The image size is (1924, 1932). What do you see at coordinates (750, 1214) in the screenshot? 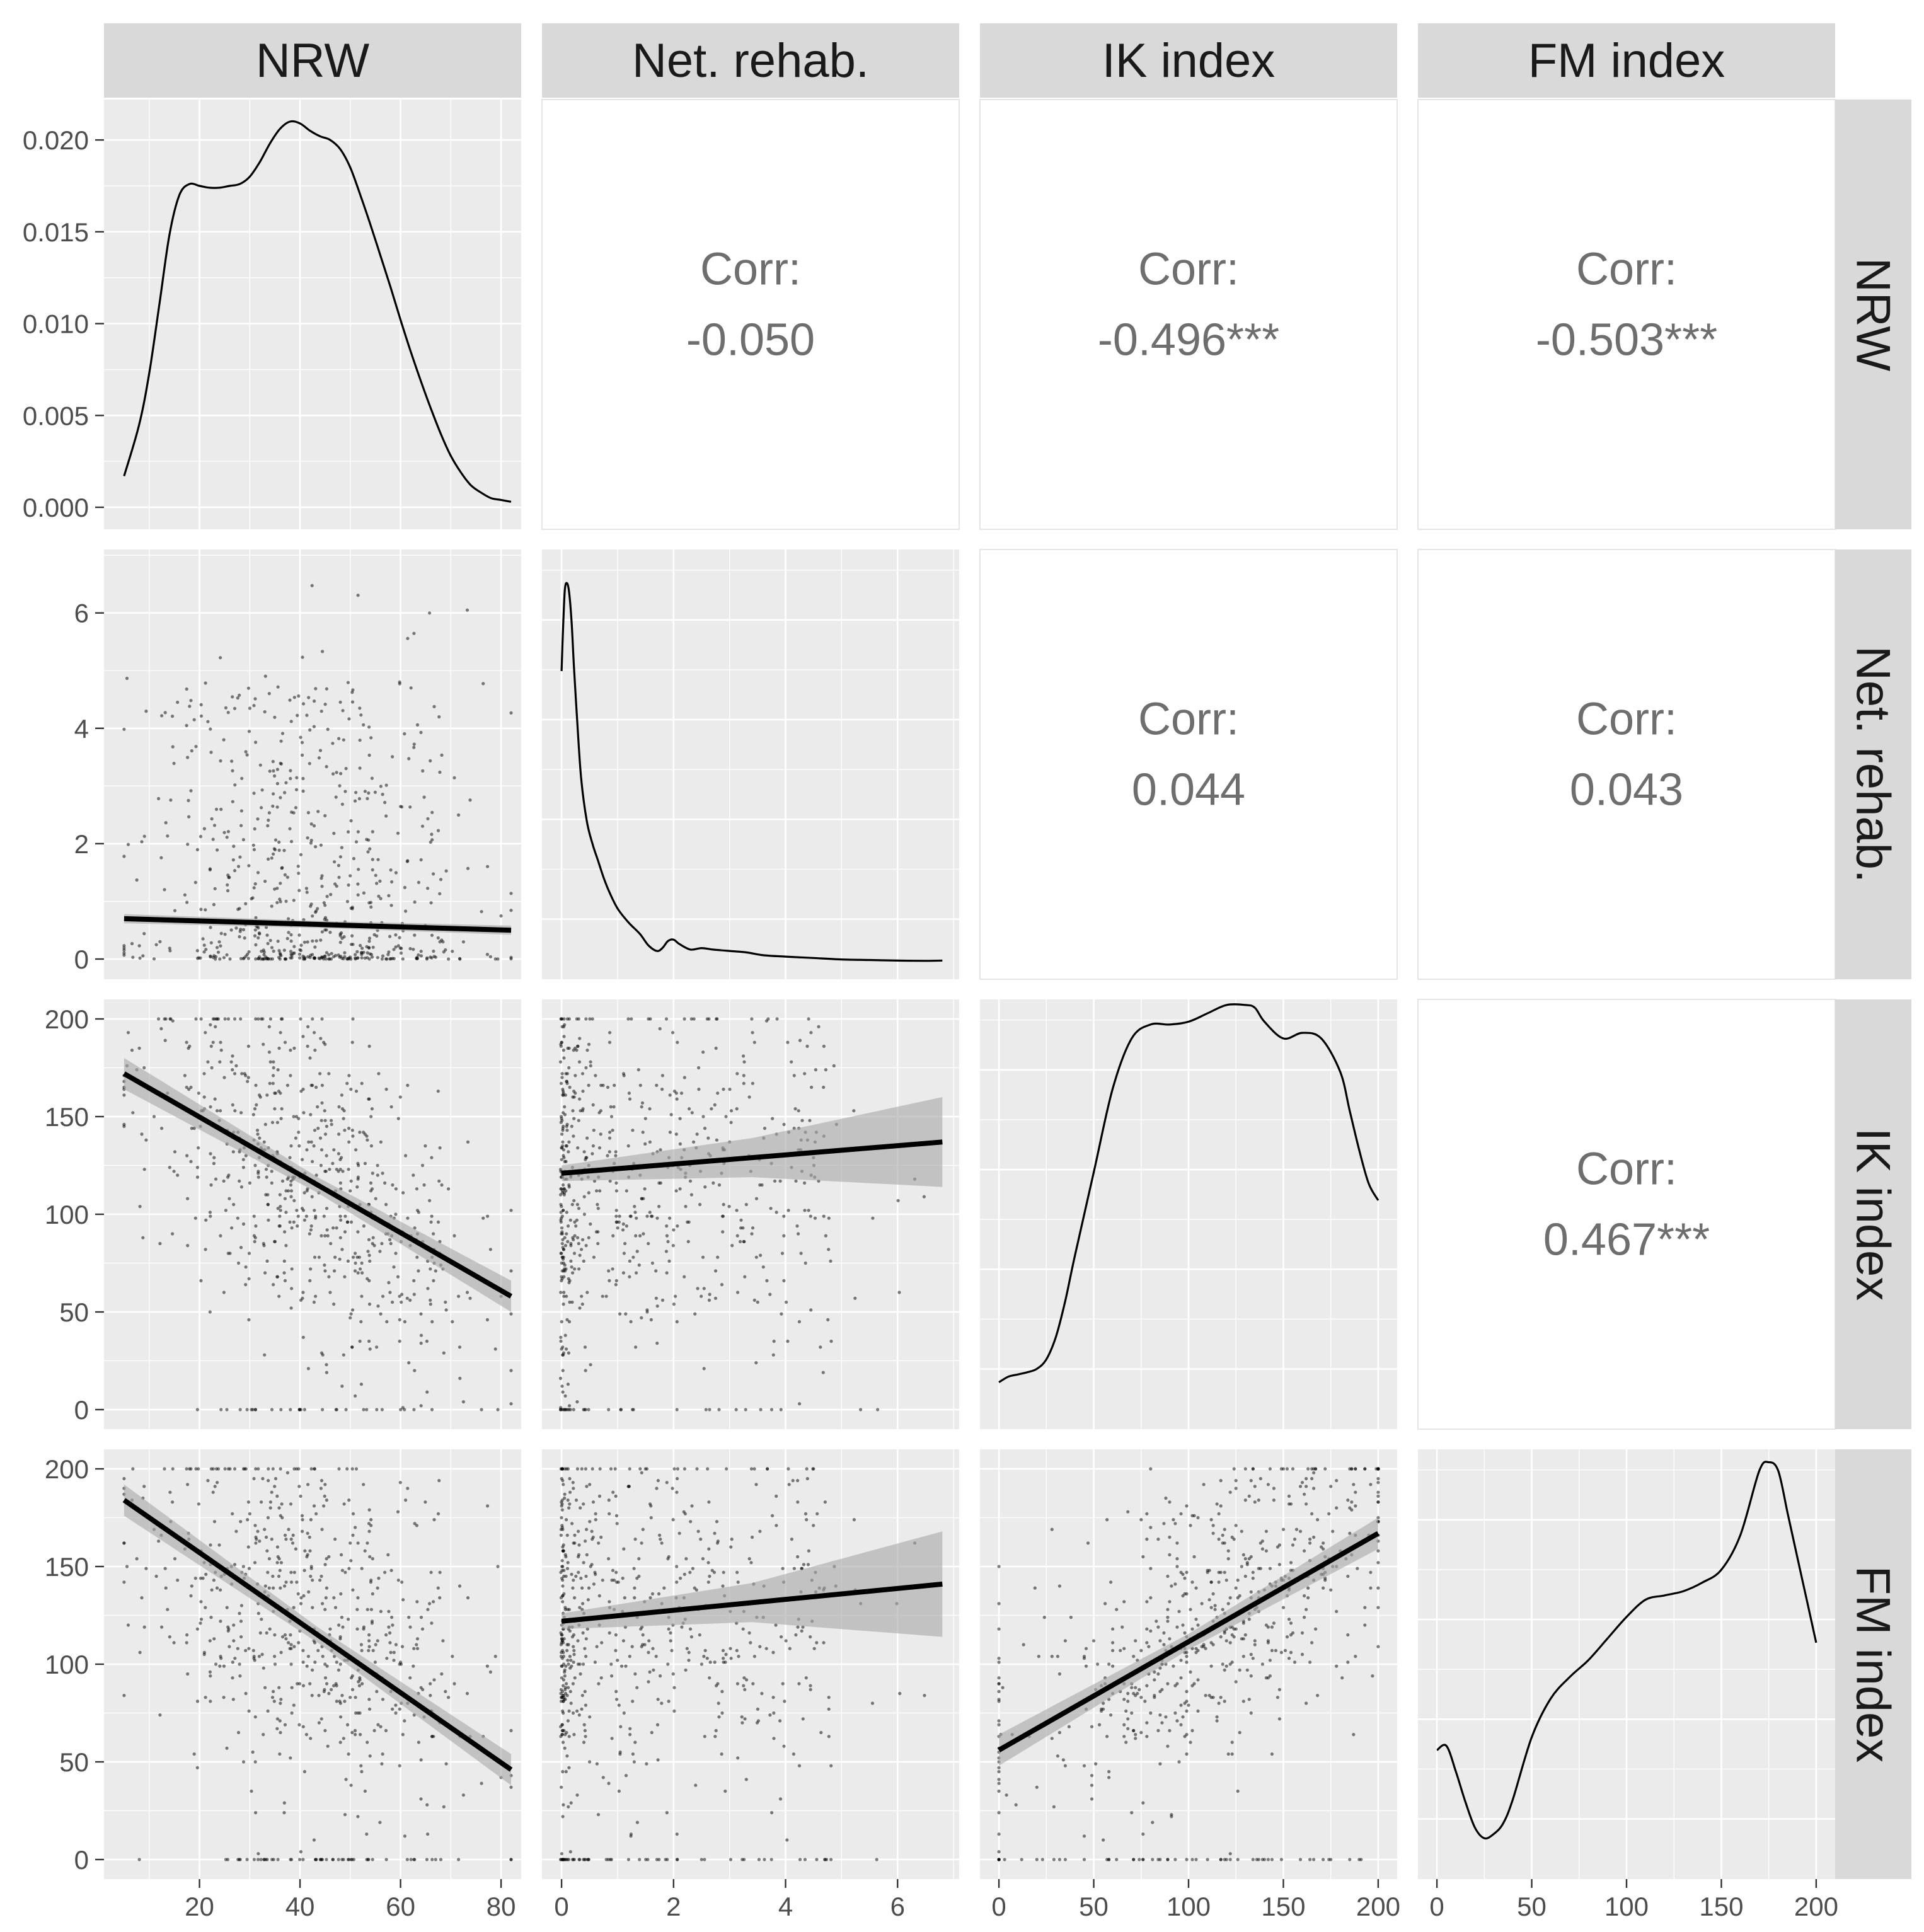
I see `panel-r2-c1` at bounding box center [750, 1214].